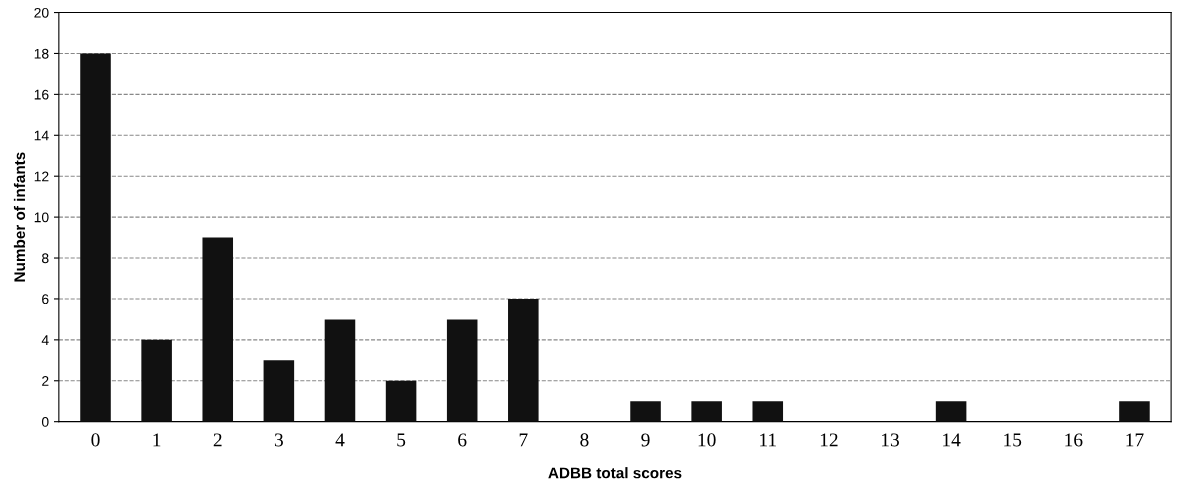  I want to click on x-tick-label: 2, so click(217, 440).